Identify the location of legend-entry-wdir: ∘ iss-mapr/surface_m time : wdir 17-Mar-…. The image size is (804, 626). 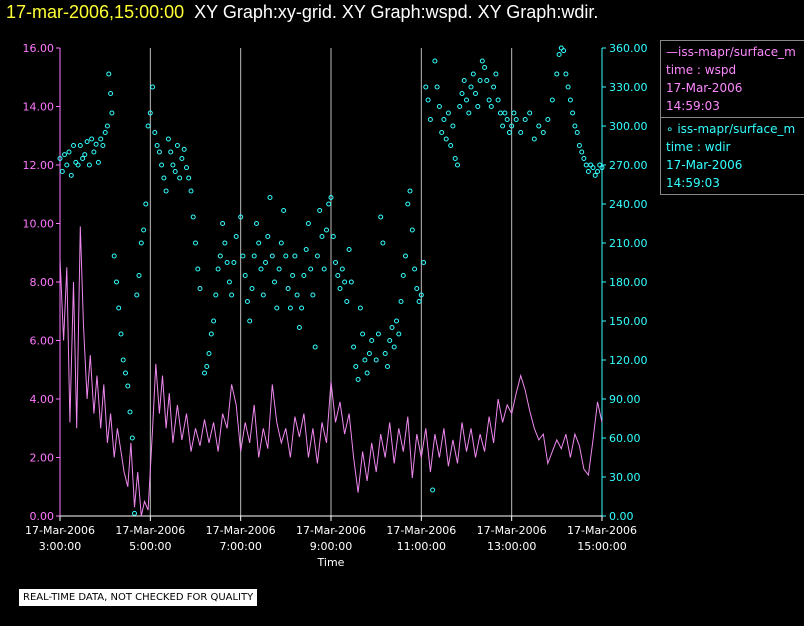
(732, 156).